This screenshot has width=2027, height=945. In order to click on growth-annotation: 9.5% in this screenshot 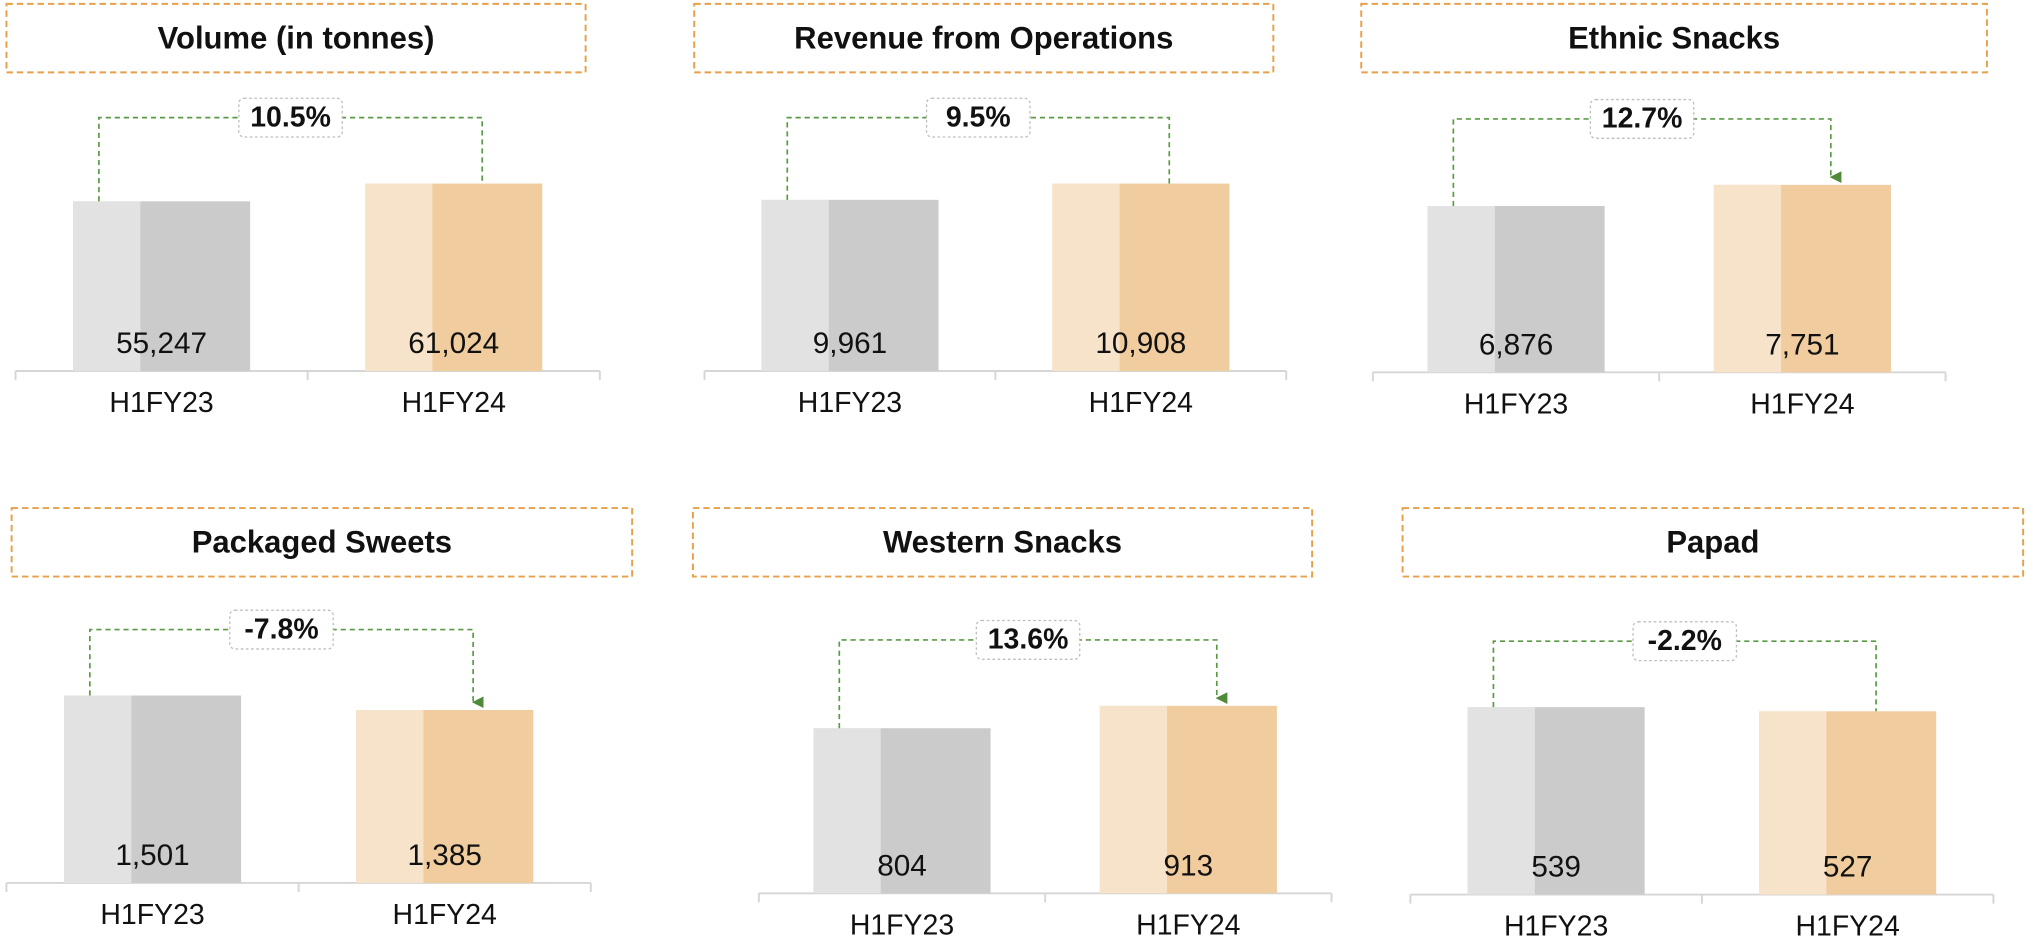, I will do `click(978, 117)`.